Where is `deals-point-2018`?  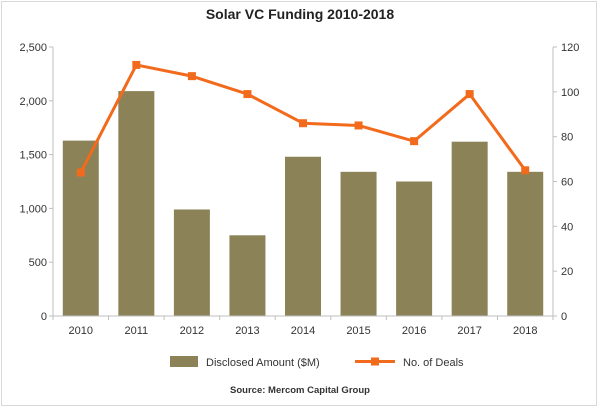 deals-point-2018 is located at coordinates (525, 170).